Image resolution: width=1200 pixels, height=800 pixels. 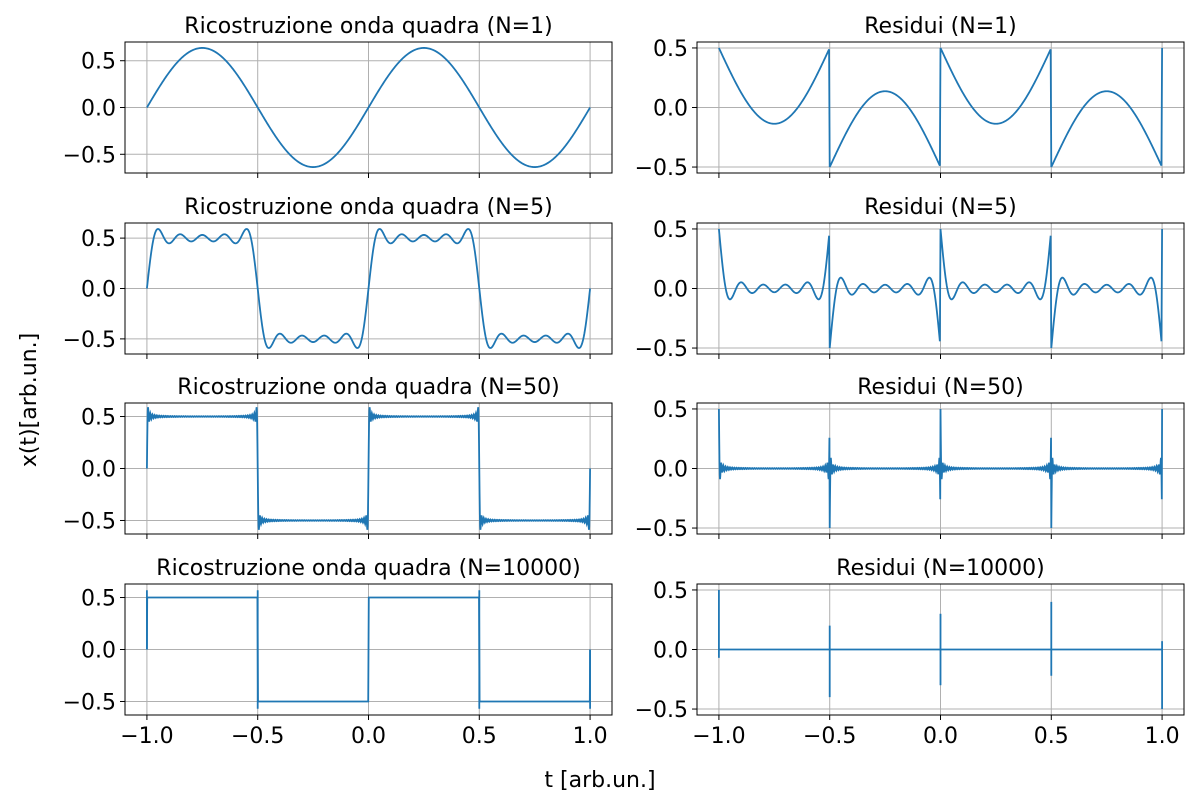 What do you see at coordinates (368, 568) in the screenshot?
I see `subplot-title: Ricostruzione onda quadra (N=10000)` at bounding box center [368, 568].